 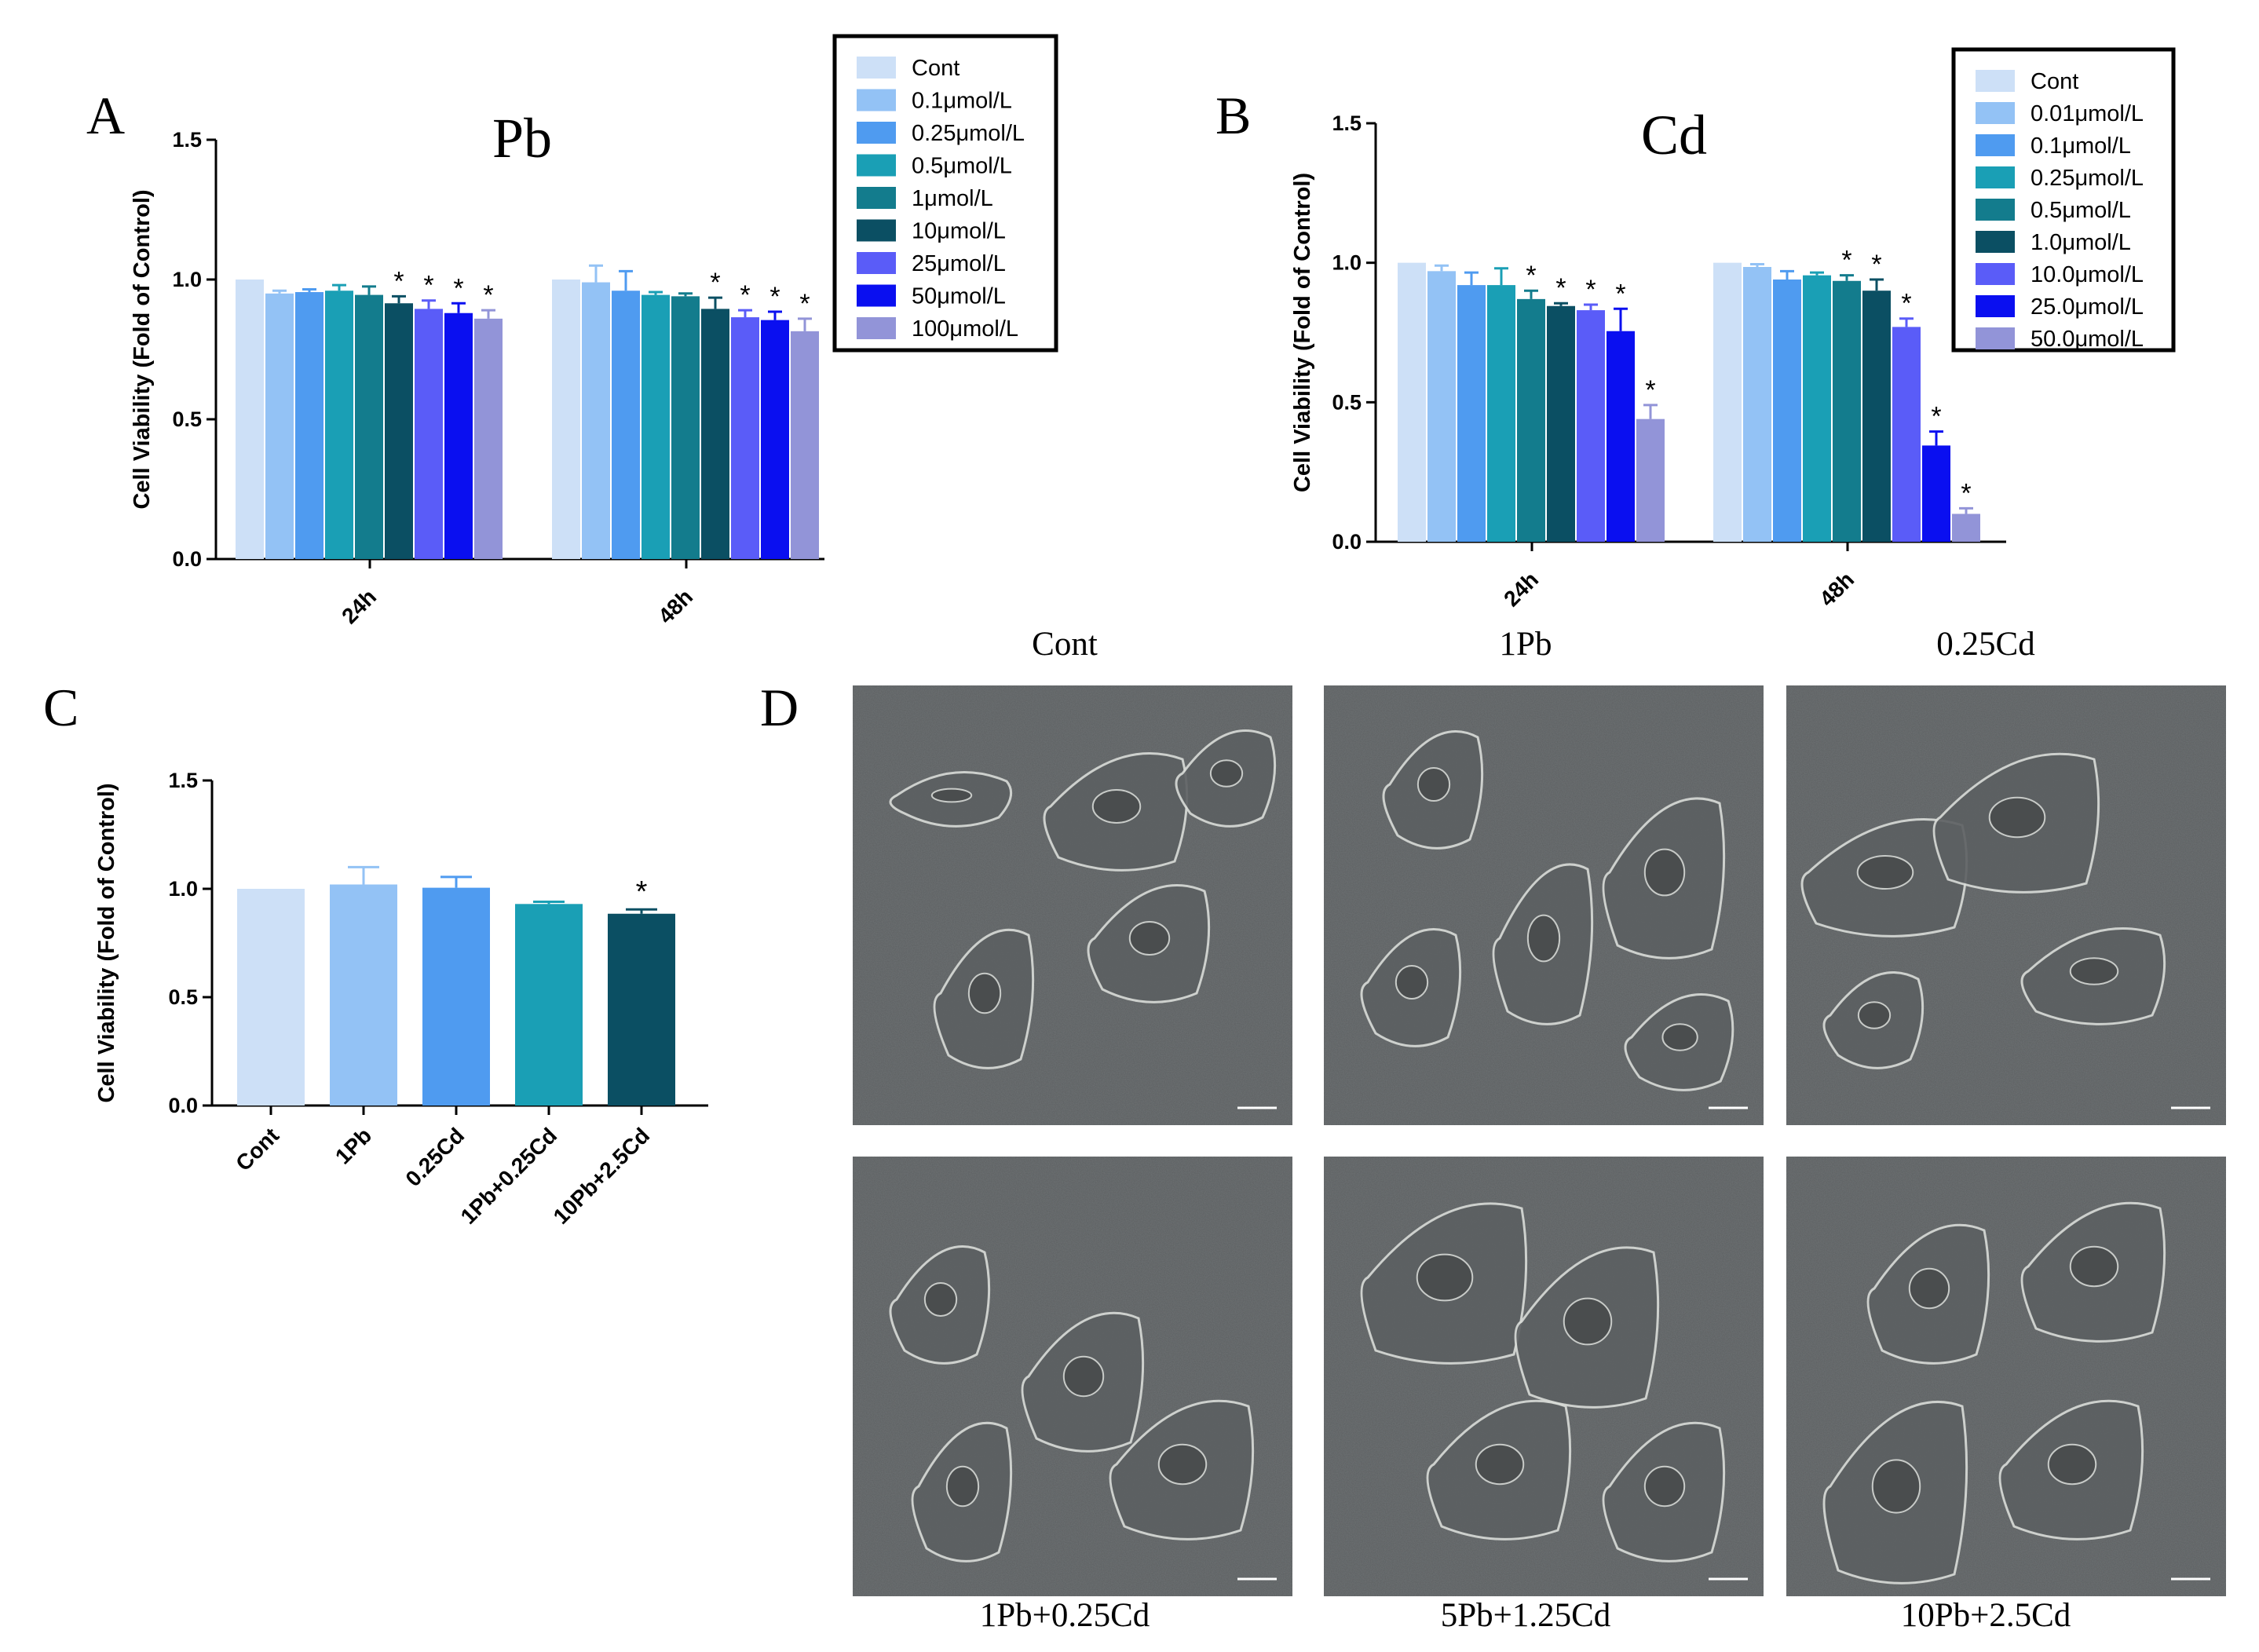 I want to click on micrograph-10pb-25cd, so click(x=2006, y=1376).